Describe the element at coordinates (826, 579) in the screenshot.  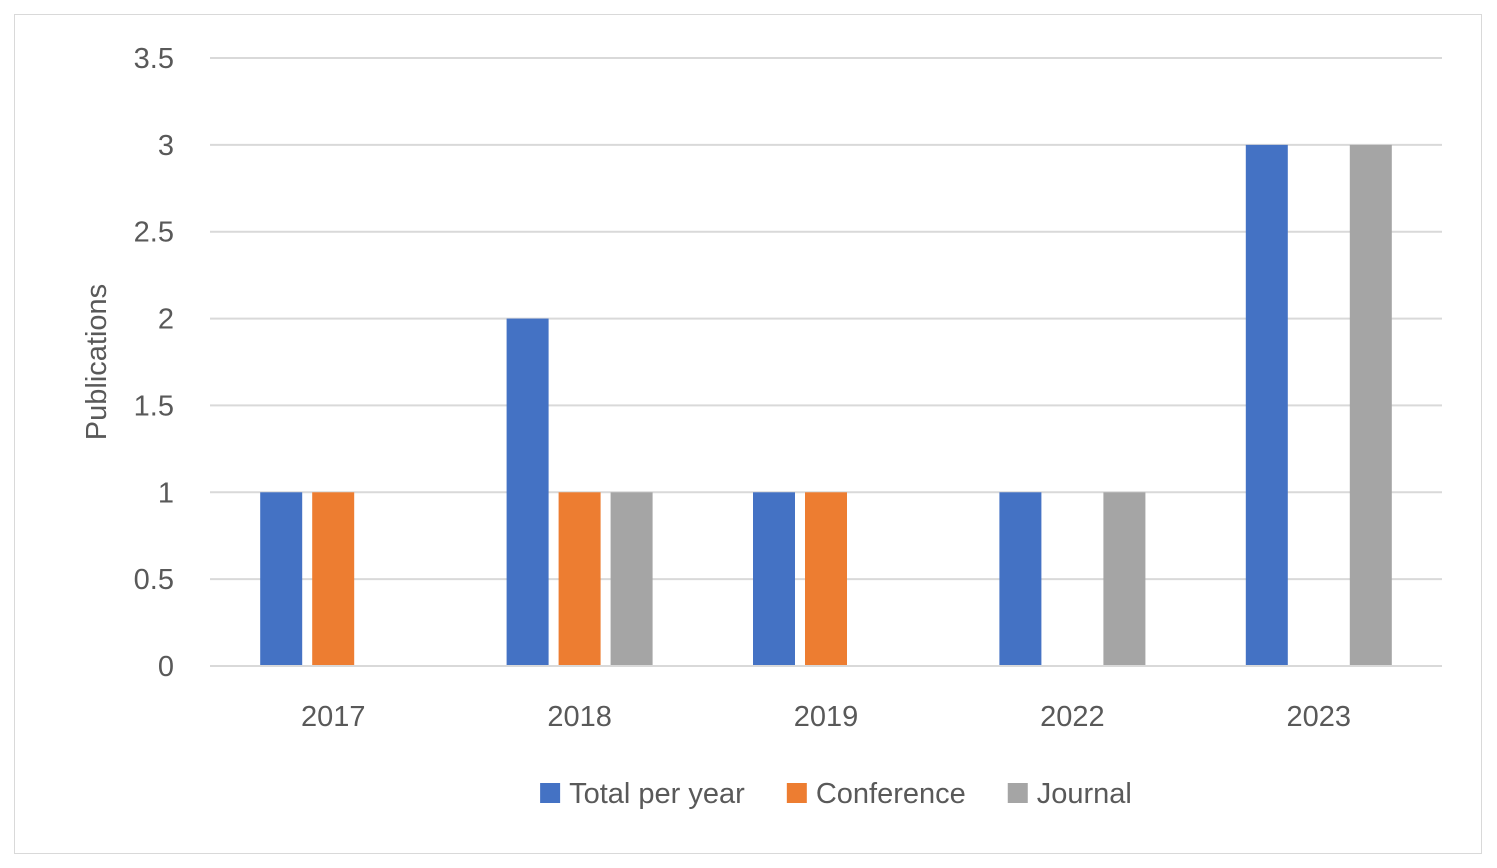
I see `bar-conference-2019` at that location.